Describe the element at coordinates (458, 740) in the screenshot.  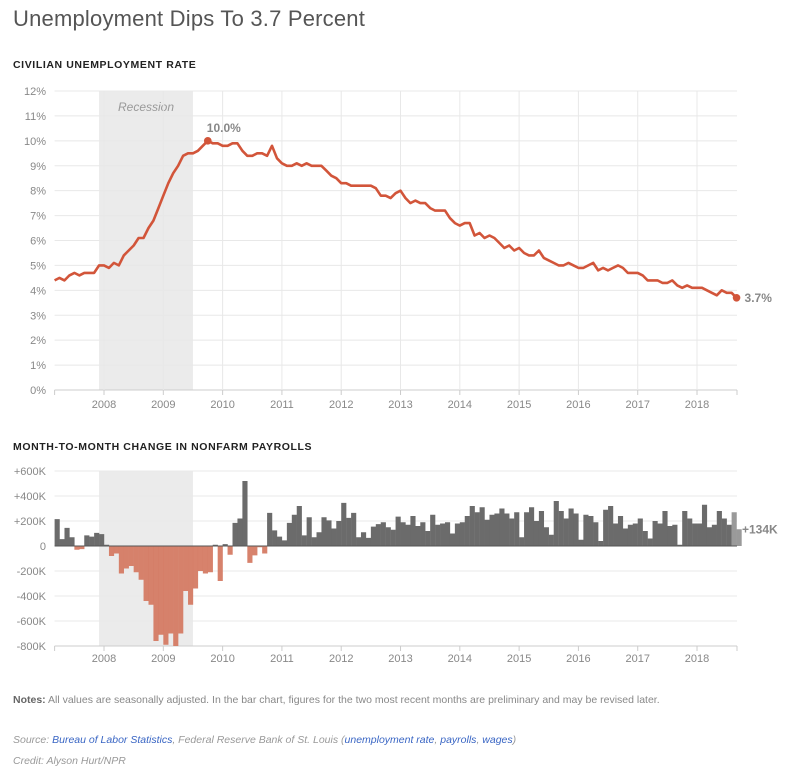
I see `link-payrolls: payrolls` at that location.